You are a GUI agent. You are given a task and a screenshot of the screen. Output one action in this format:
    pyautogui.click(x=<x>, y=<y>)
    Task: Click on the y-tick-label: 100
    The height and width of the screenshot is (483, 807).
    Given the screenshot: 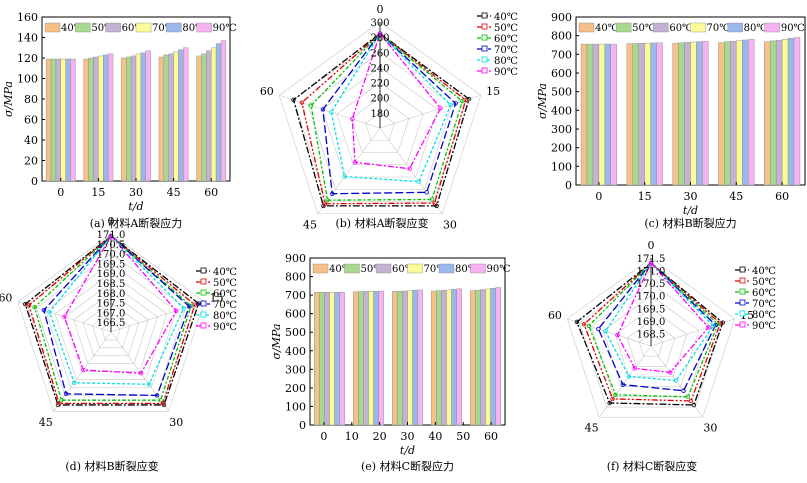 What is the action you would take?
    pyautogui.click(x=295, y=406)
    